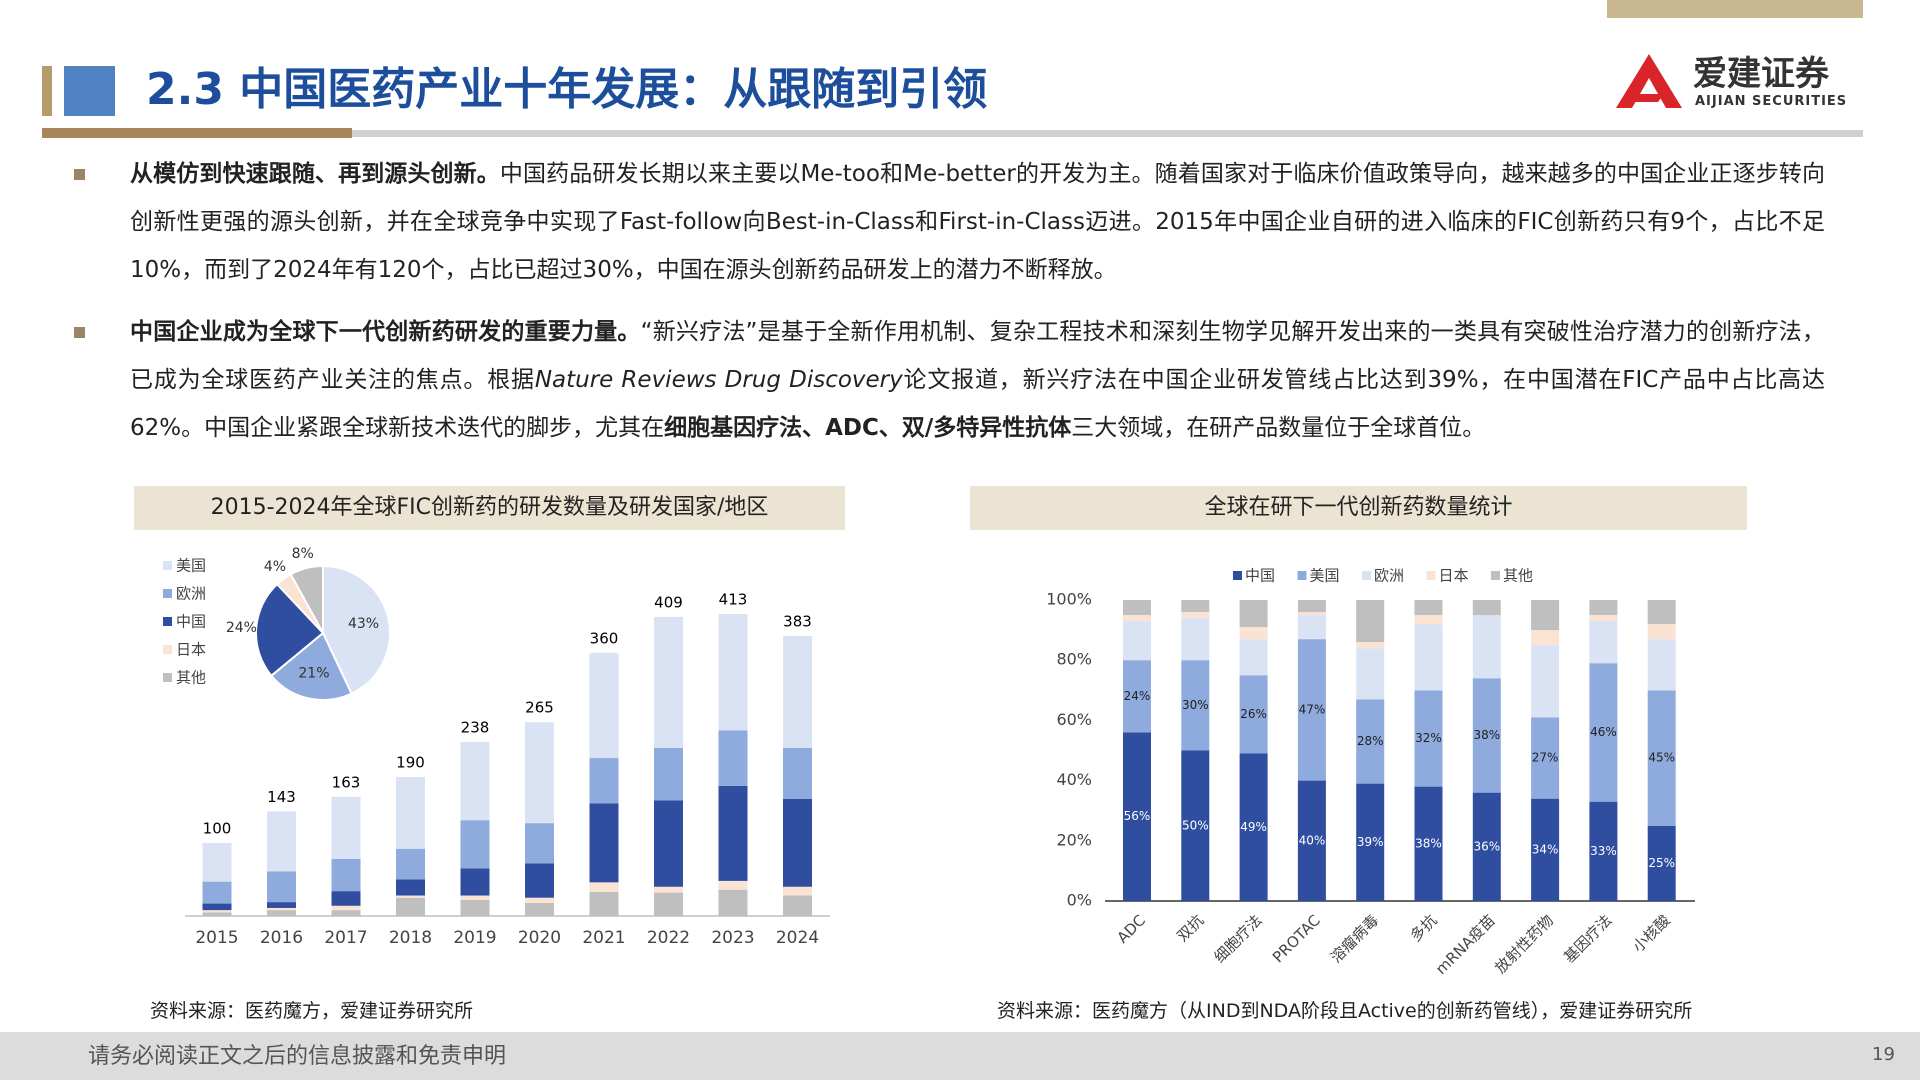 The width and height of the screenshot is (1920, 1080). Describe the element at coordinates (241, 628) in the screenshot. I see `pie-label: 24%` at that location.